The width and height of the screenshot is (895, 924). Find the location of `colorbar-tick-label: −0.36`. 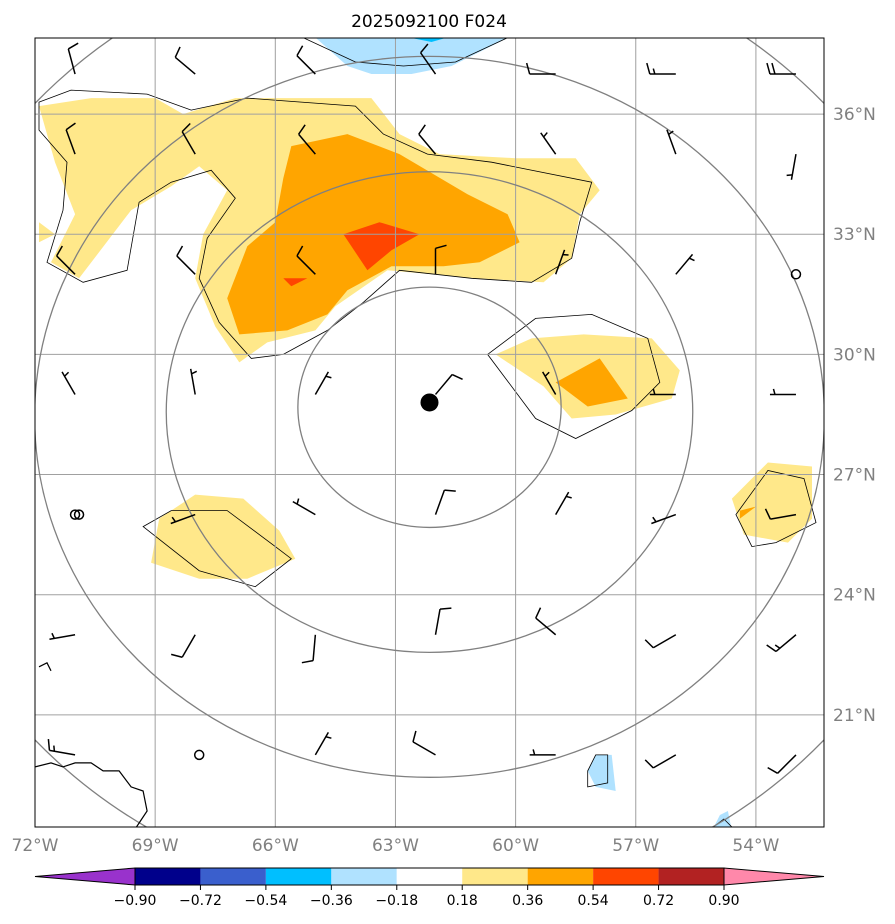

colorbar-tick-label: −0.36 is located at coordinates (331, 901).